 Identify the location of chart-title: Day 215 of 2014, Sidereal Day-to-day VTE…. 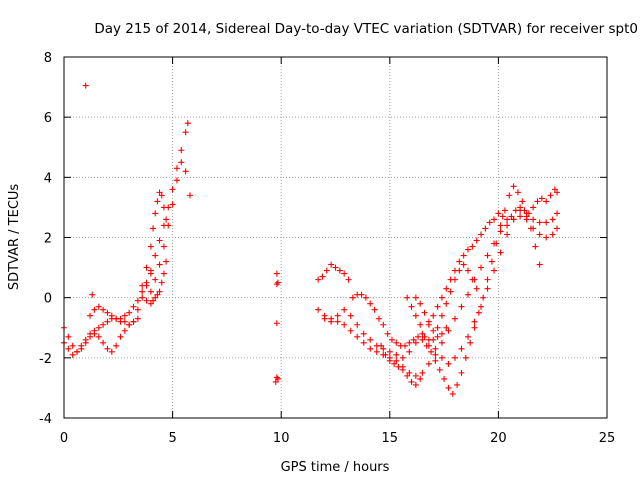
(366, 29).